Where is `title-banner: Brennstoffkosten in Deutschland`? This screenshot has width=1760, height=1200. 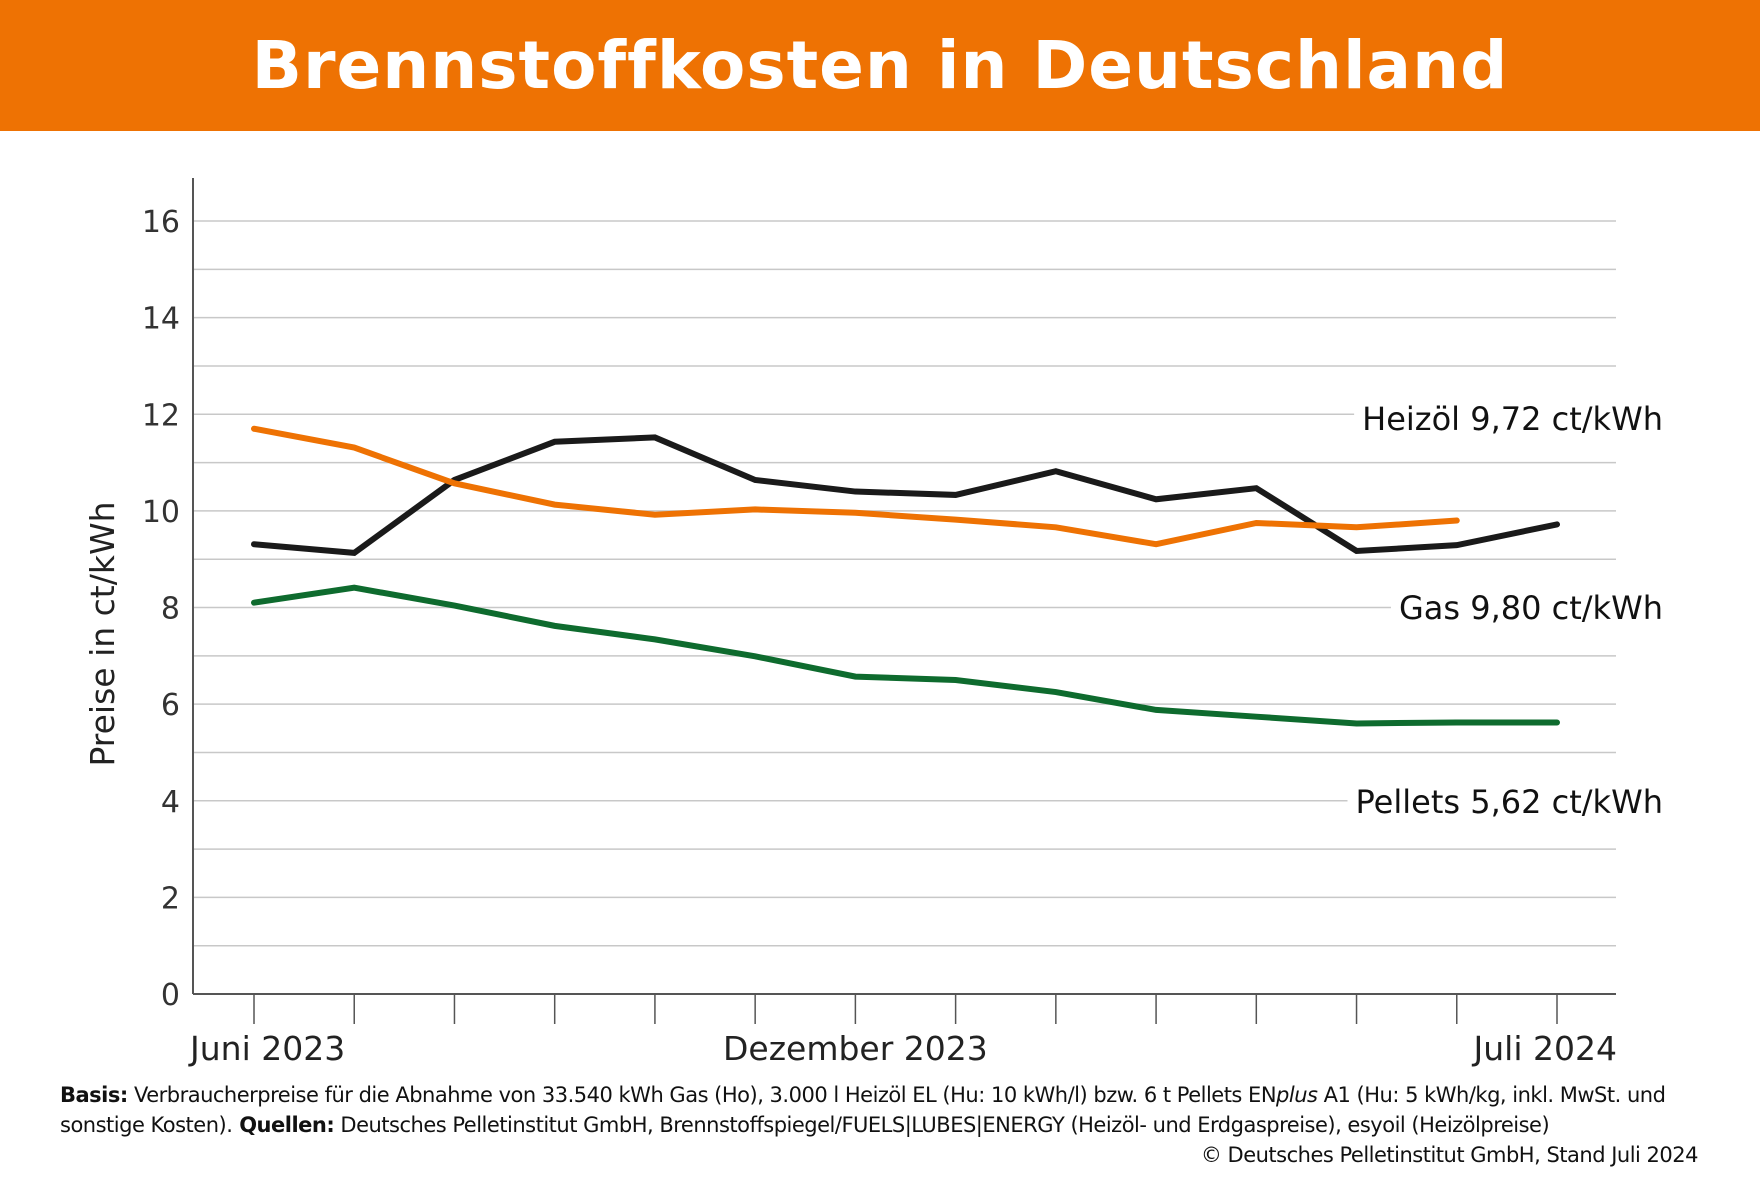 title-banner: Brennstoffkosten in Deutschland is located at coordinates (880, 65).